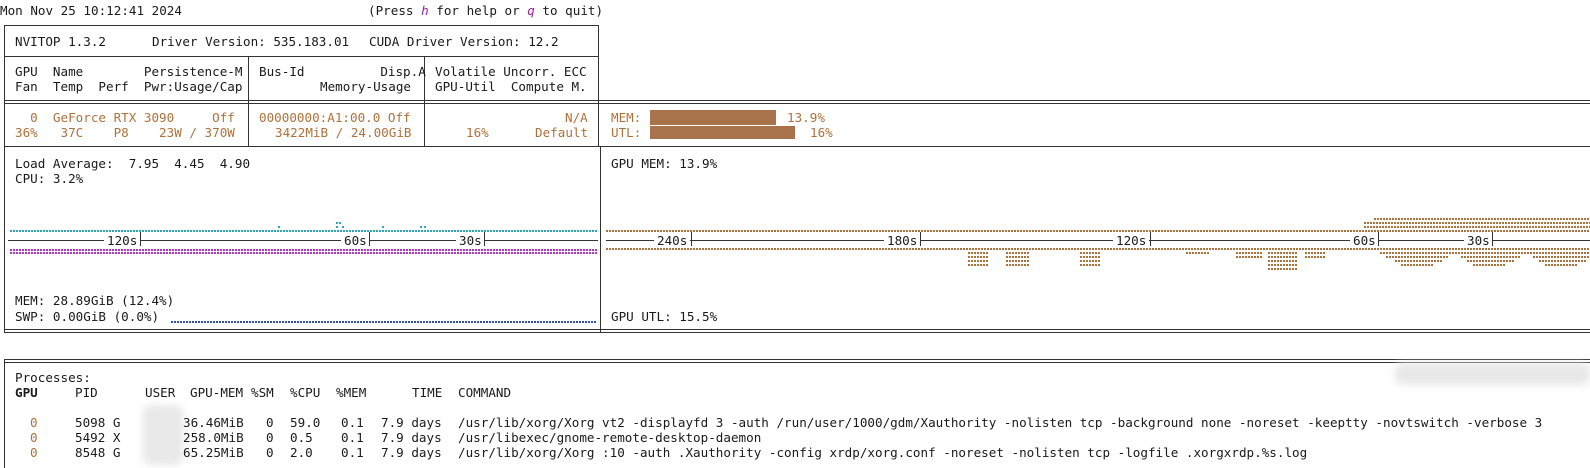 The image size is (1590, 468). Describe the element at coordinates (160, 392) in the screenshot. I see `proc-header-user: USER` at that location.